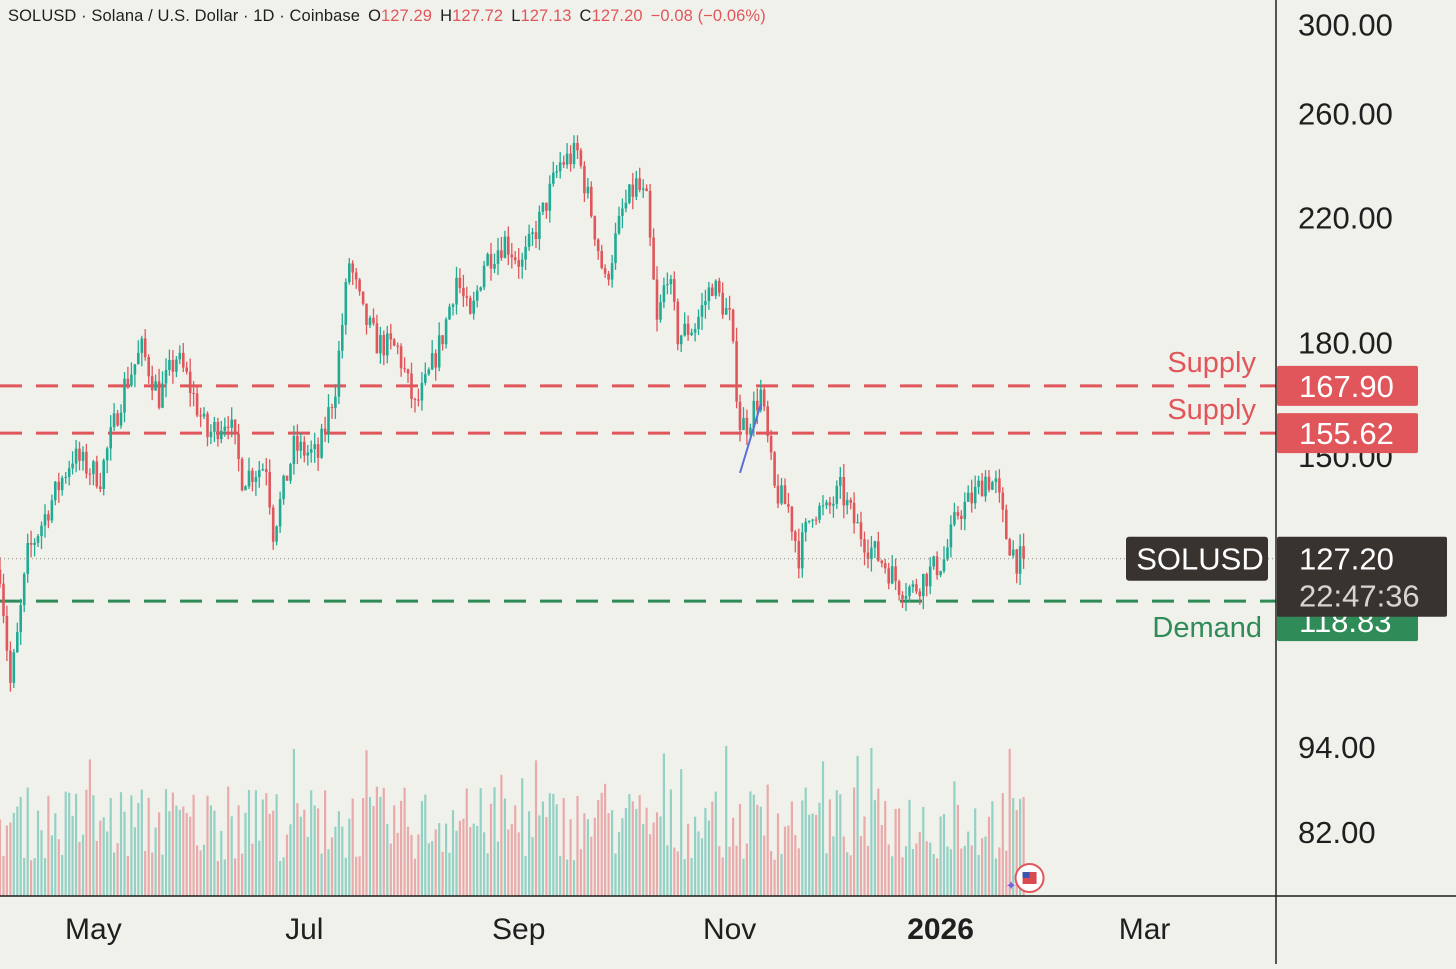 The width and height of the screenshot is (1456, 969). I want to click on price-tick-label: 300.00, so click(1345, 24).